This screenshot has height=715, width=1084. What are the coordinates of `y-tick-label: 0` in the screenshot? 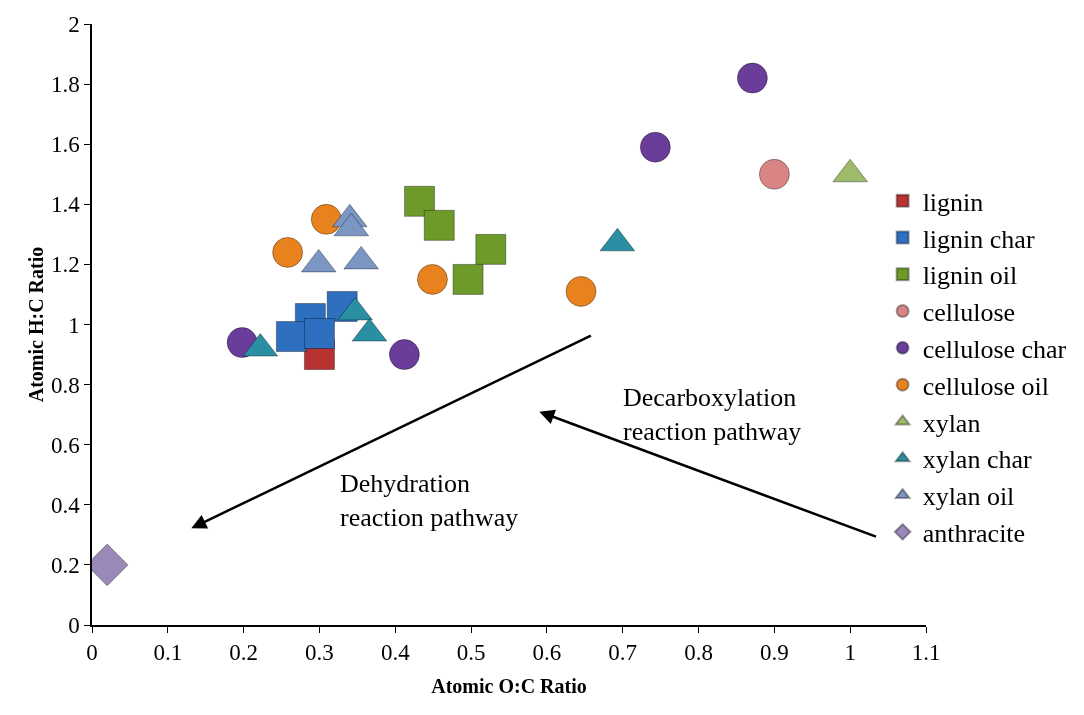 It's located at (74, 626).